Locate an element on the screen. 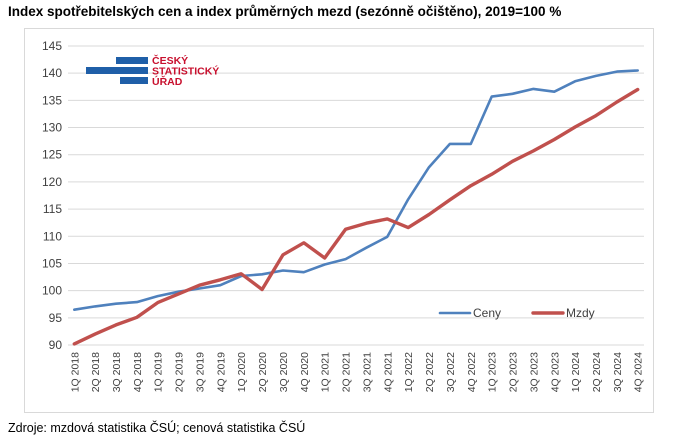  y-tick-label: 90 is located at coordinates (56, 345).